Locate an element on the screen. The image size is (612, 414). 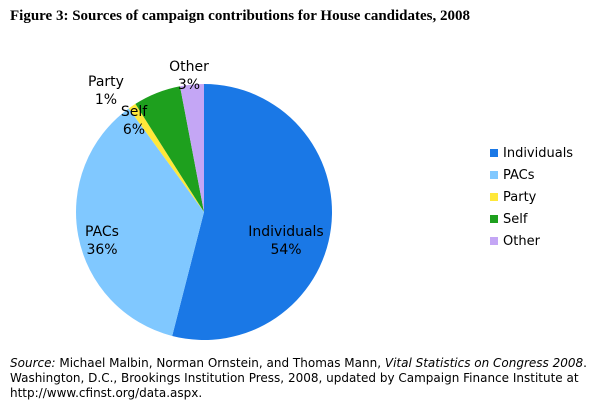
slice-label: PACs is located at coordinates (102, 232).